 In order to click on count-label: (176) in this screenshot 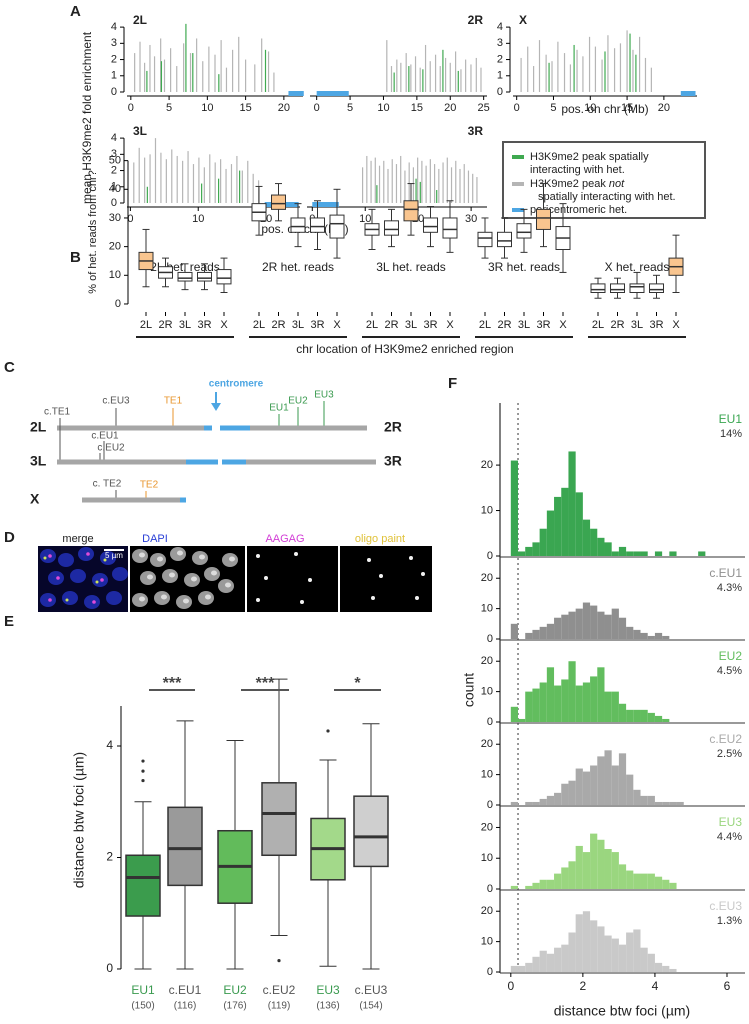, I will do `click(234, 1006)`.